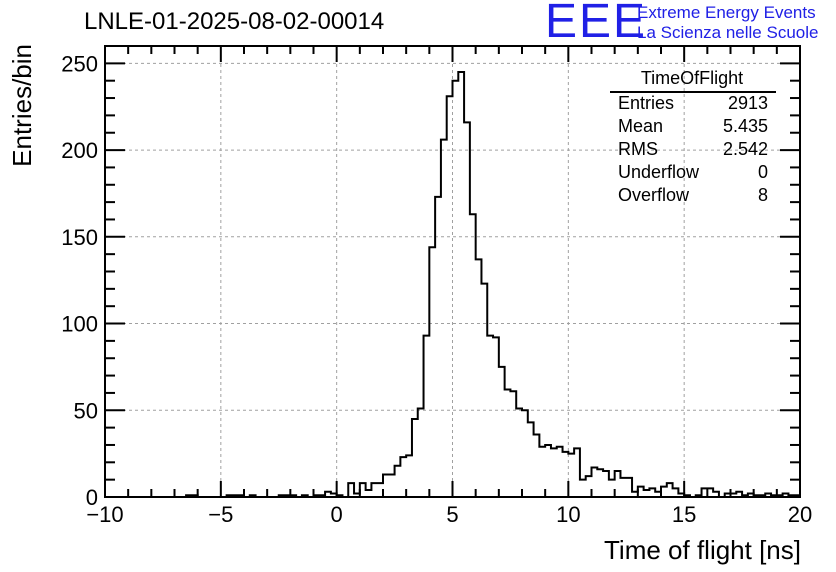 The height and width of the screenshot is (572, 836). What do you see at coordinates (86, 410) in the screenshot?
I see `y-tick-label: 50` at bounding box center [86, 410].